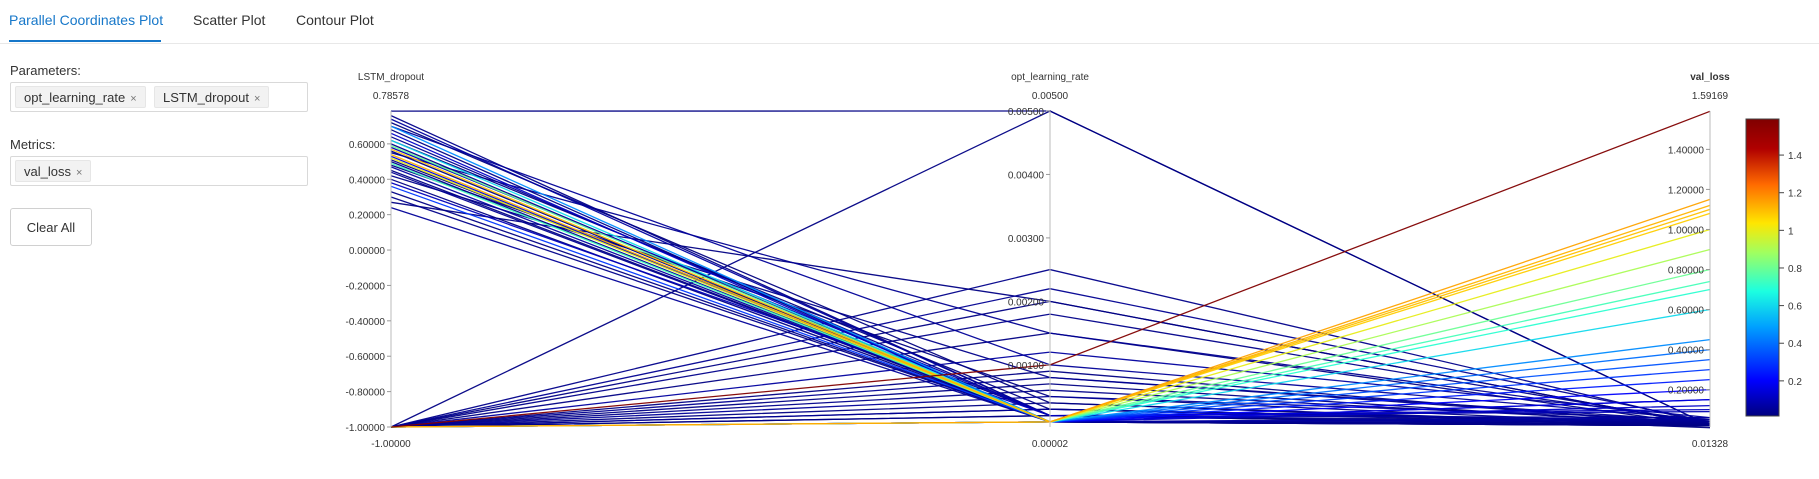 The image size is (1819, 479). I want to click on metrics-label: Metrics:, so click(33, 144).